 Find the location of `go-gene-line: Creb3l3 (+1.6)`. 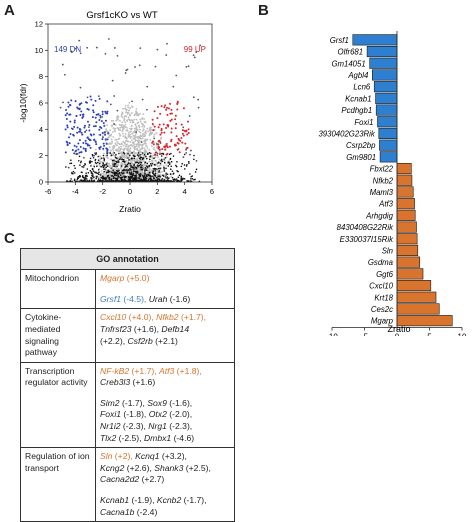

go-gene-line: Creb3l3 (+1.6) is located at coordinates (165, 383).